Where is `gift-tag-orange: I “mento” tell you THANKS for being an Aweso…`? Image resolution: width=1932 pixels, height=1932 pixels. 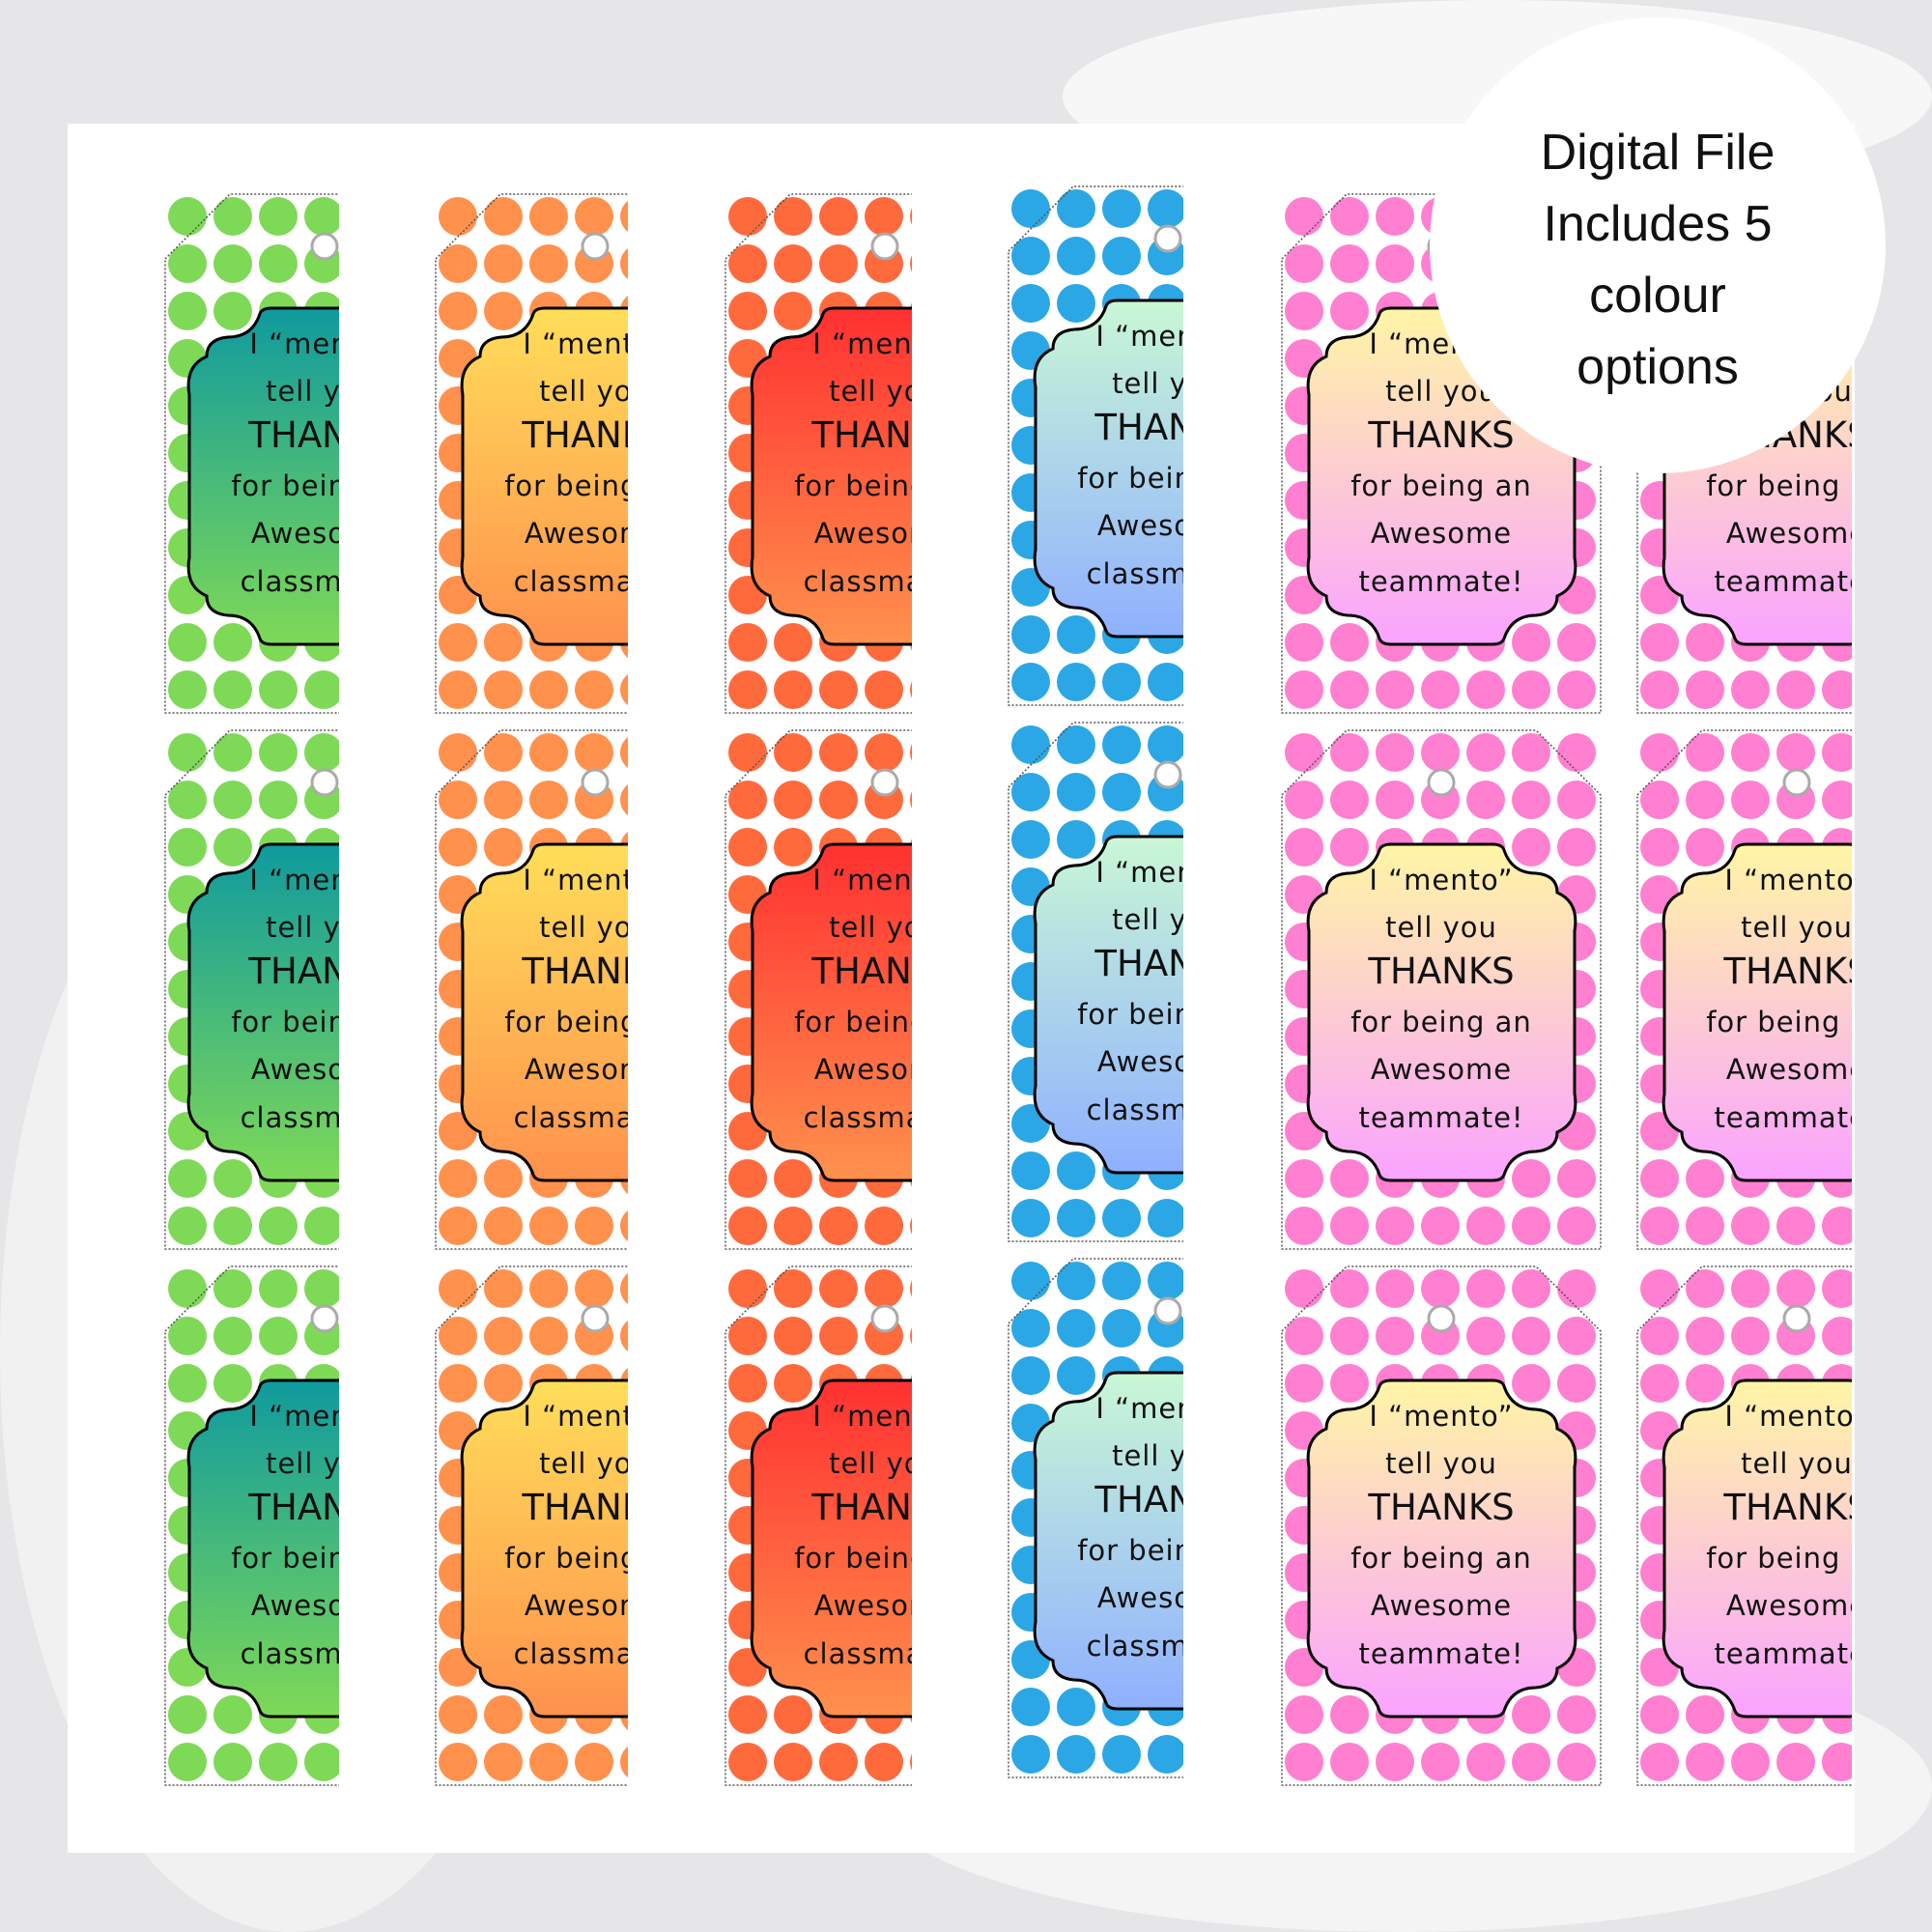 gift-tag-orange: I “mento” tell you THANKS for being an Aweso… is located at coordinates (531, 454).